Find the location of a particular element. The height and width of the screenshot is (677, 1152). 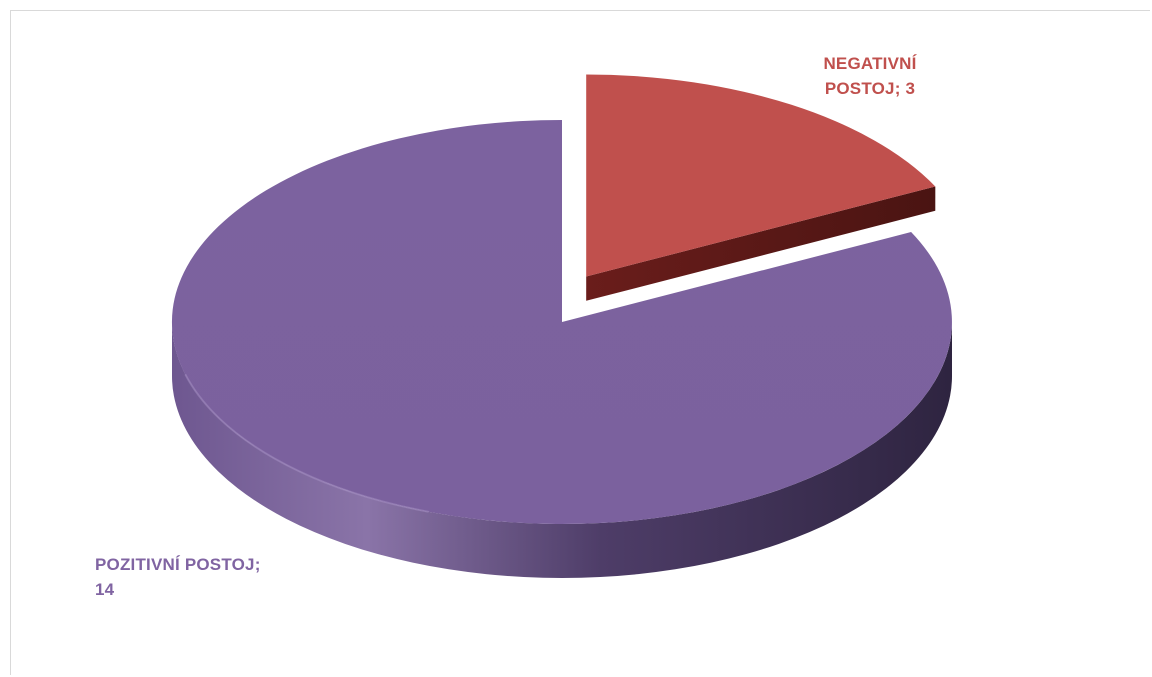

data-label-negative: NEGATIVNÍ POSTOJ; 3 is located at coordinates (870, 76).